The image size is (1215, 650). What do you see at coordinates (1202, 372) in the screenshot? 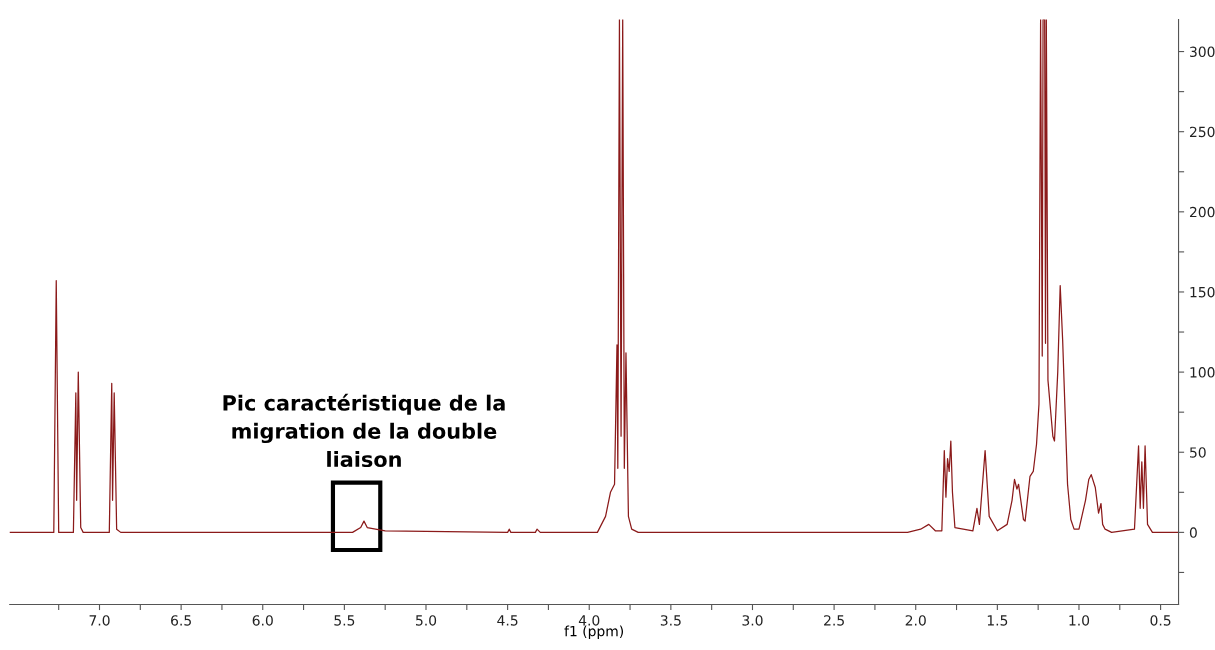
I see `y-tick-label: 100` at bounding box center [1202, 372].